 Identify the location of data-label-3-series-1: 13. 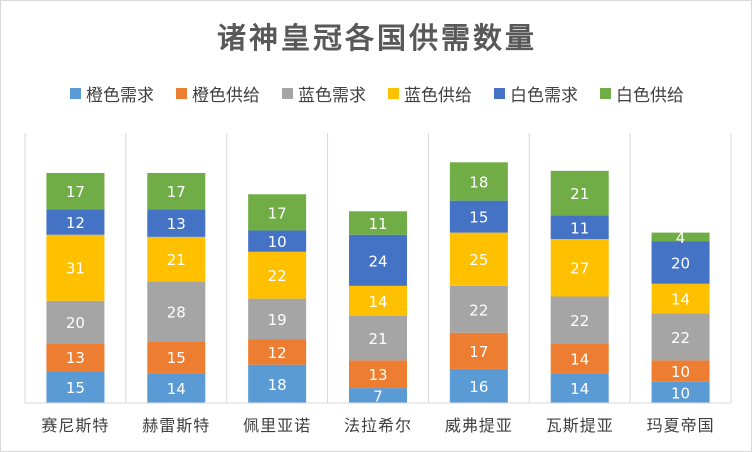
(377, 375).